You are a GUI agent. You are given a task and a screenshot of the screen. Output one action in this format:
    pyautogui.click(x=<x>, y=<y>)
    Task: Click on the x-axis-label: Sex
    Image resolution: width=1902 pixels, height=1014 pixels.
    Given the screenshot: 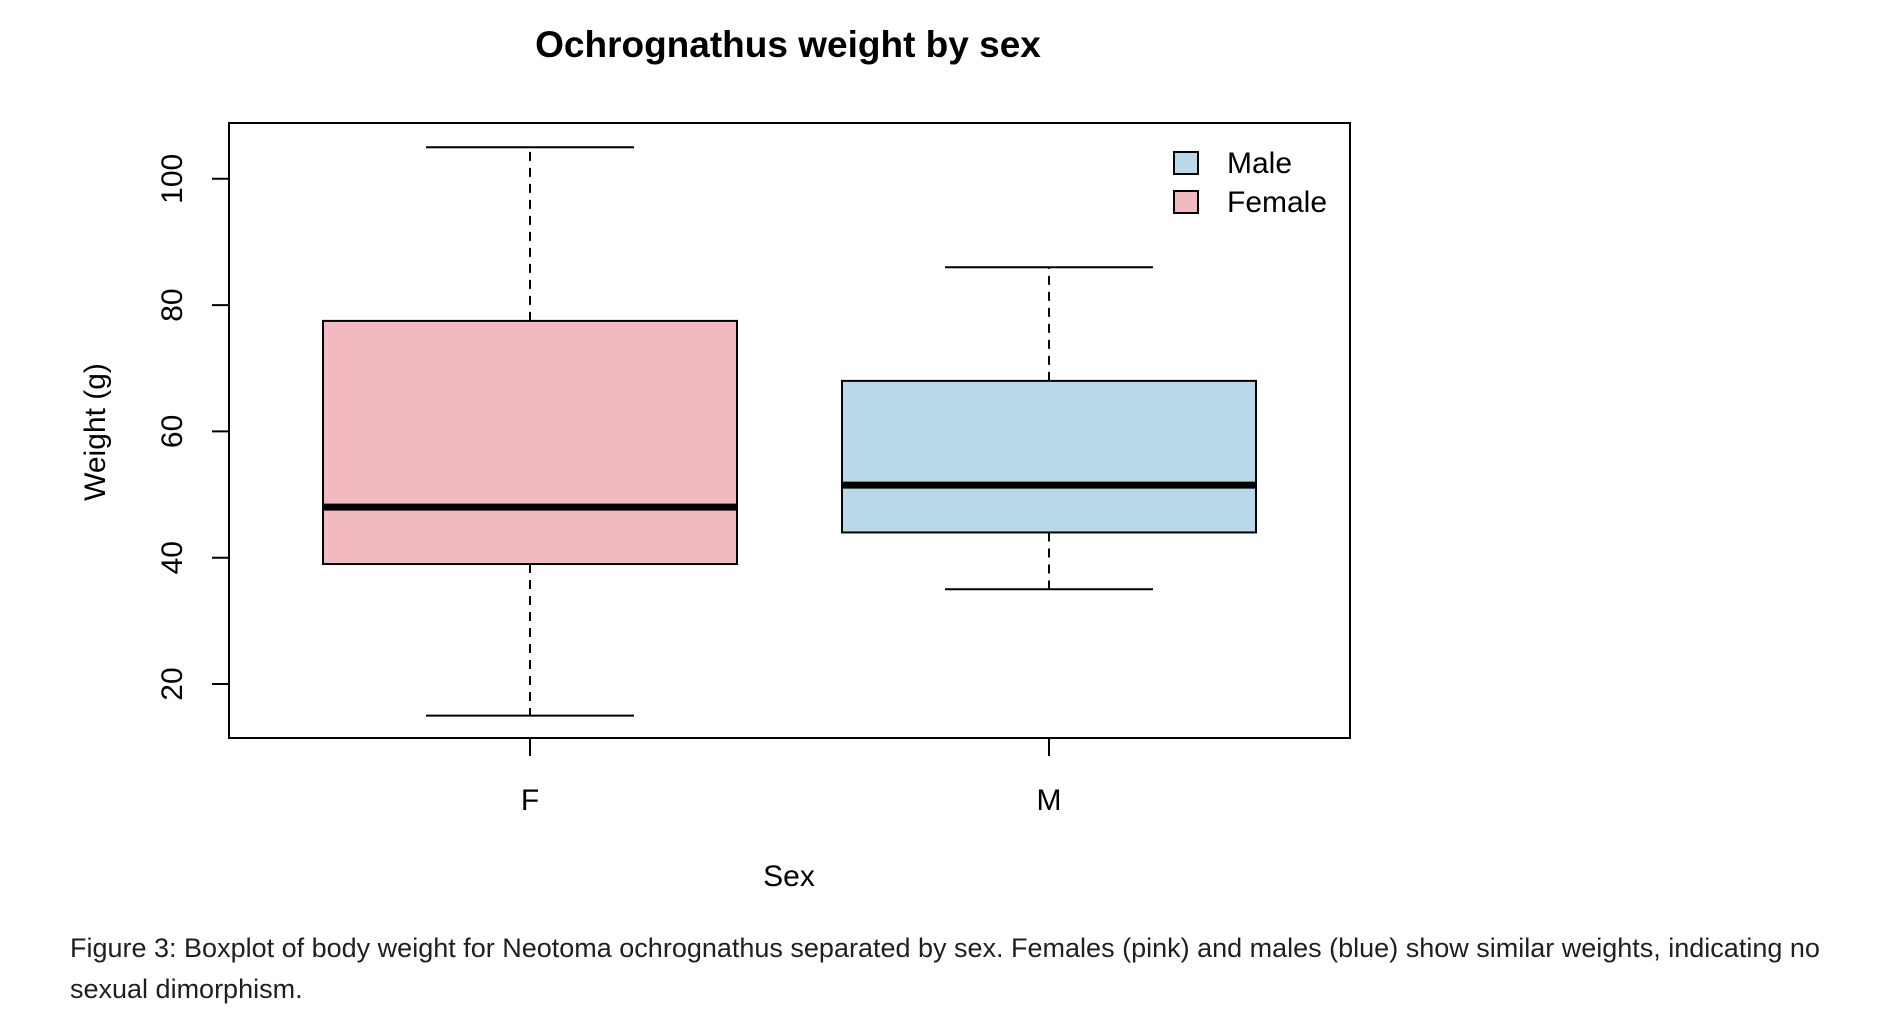 What is the action you would take?
    pyautogui.click(x=789, y=876)
    